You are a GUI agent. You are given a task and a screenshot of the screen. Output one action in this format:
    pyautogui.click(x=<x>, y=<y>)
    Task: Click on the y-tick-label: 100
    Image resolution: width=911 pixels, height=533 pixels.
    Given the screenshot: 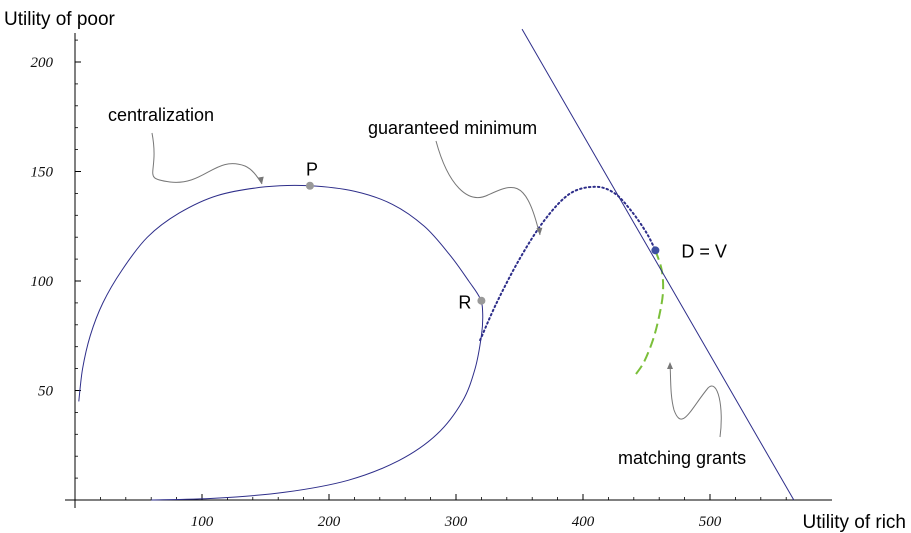 What is the action you would take?
    pyautogui.click(x=42, y=282)
    